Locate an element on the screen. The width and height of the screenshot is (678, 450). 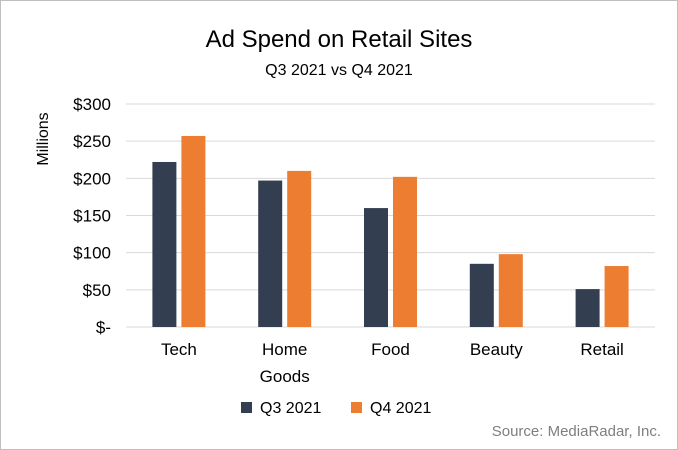
y-axis-ticks: $- $50 $100 $150 $200 $250 $300 is located at coordinates (92, 216).